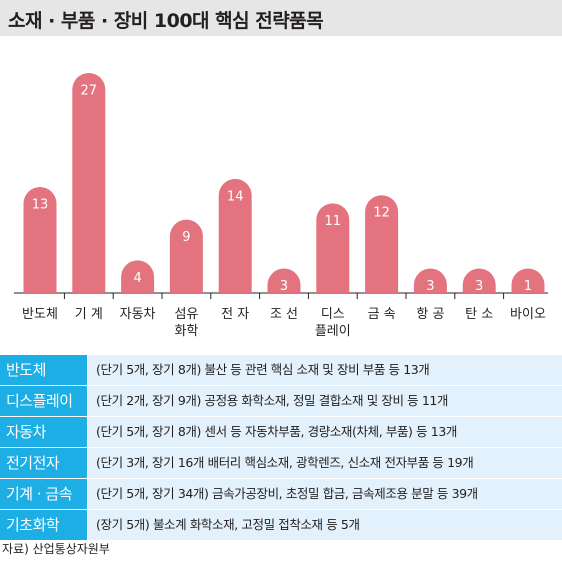  Describe the element at coordinates (186, 331) in the screenshot. I see `category-label: 화학` at that location.